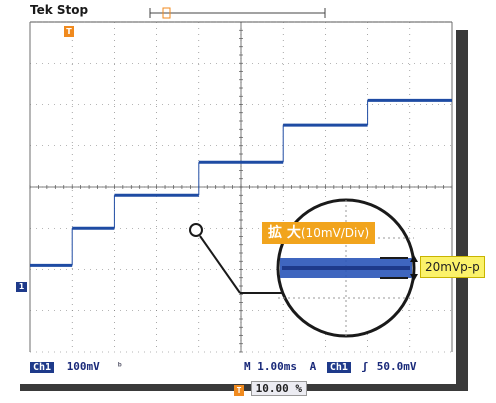 This screenshot has height=403, width=496. I want to click on trigger-source: Ch1, so click(338, 367).